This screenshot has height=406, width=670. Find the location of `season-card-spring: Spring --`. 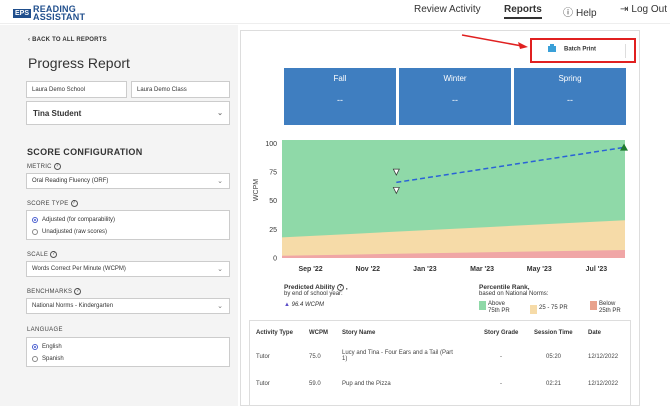

season-card-spring: Spring -- is located at coordinates (570, 96).